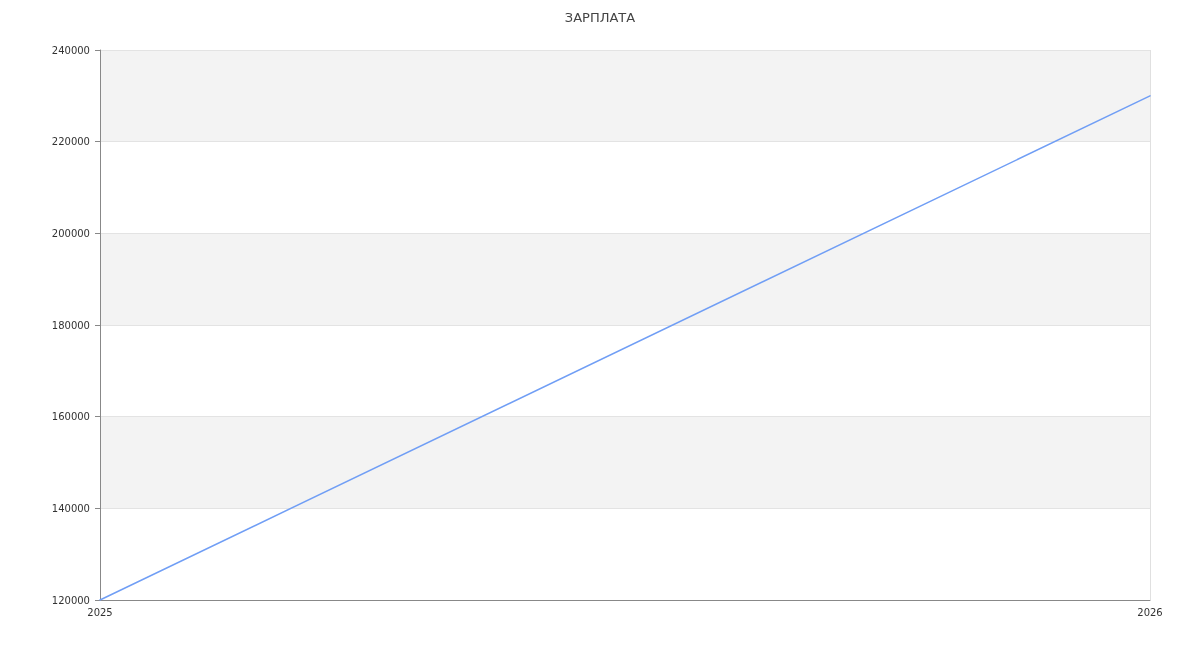  I want to click on y-tick-label: 140000, so click(70, 508).